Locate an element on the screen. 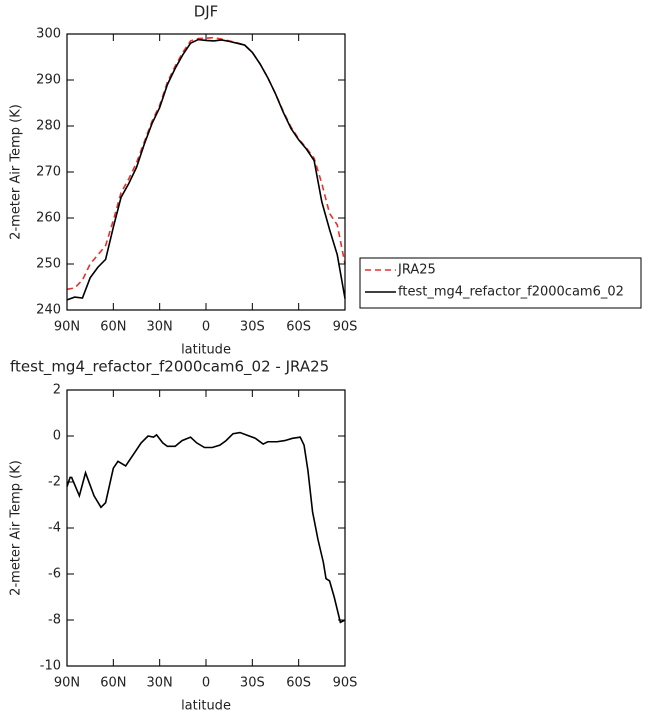  y-tick-label: 250 is located at coordinates (48, 264).